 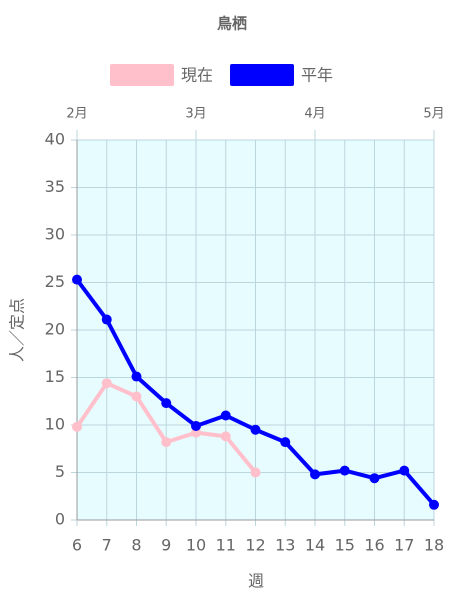 I want to click on chart-title: 鳥栖, so click(x=232, y=24).